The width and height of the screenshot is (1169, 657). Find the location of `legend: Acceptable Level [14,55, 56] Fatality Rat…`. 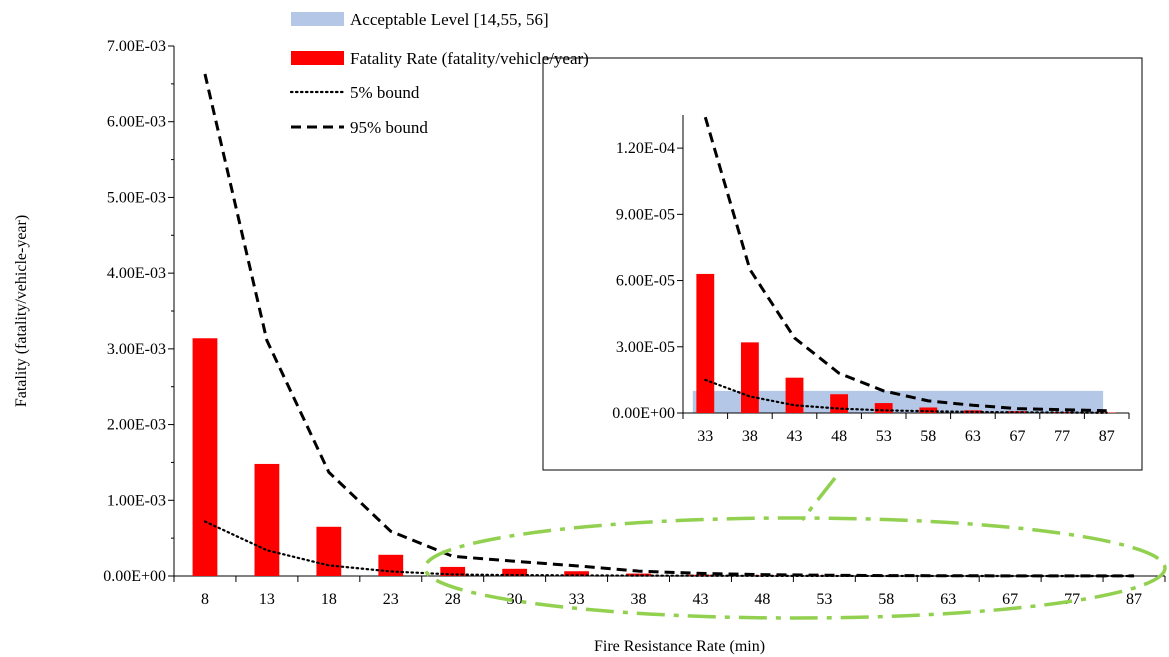

legend: Acceptable Level [14,55, 56] Fatality Rat… is located at coordinates (439, 73).